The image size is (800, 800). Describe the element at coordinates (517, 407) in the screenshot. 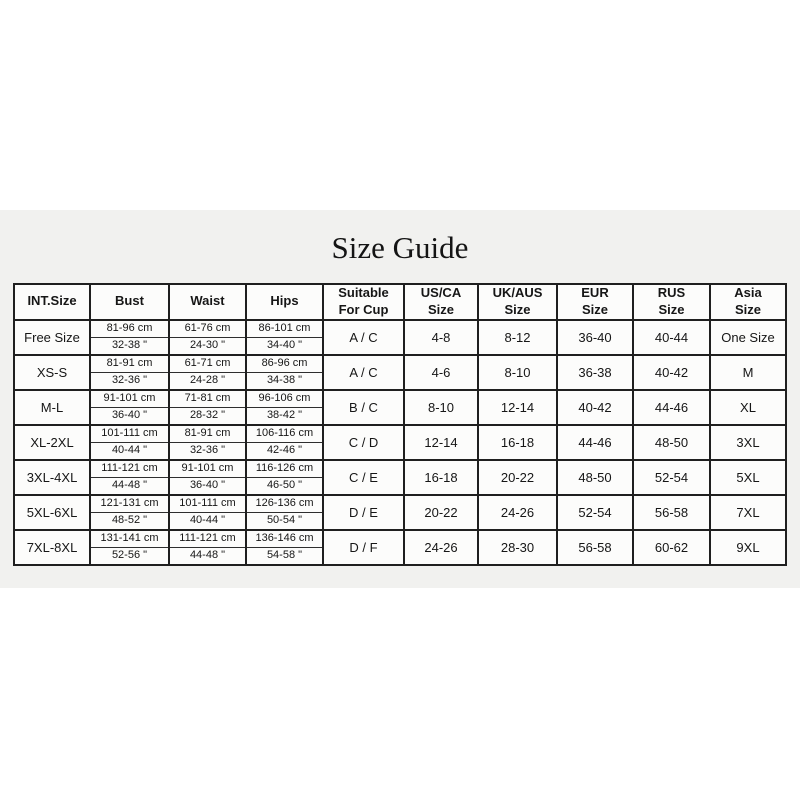

I see `uk-aus-cell: 12-14` at that location.